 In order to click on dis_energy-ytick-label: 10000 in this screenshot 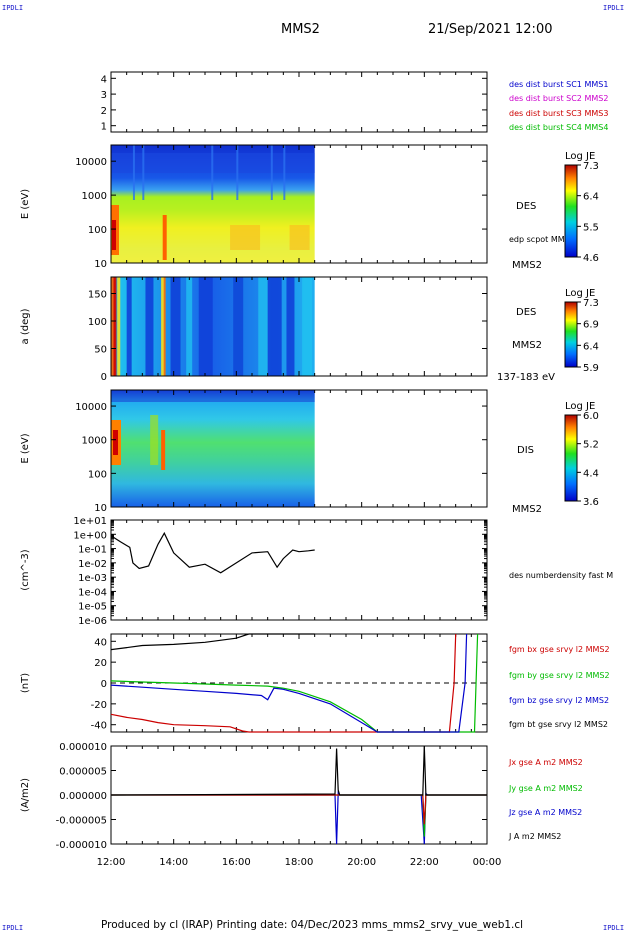, I will do `click(91, 407)`.